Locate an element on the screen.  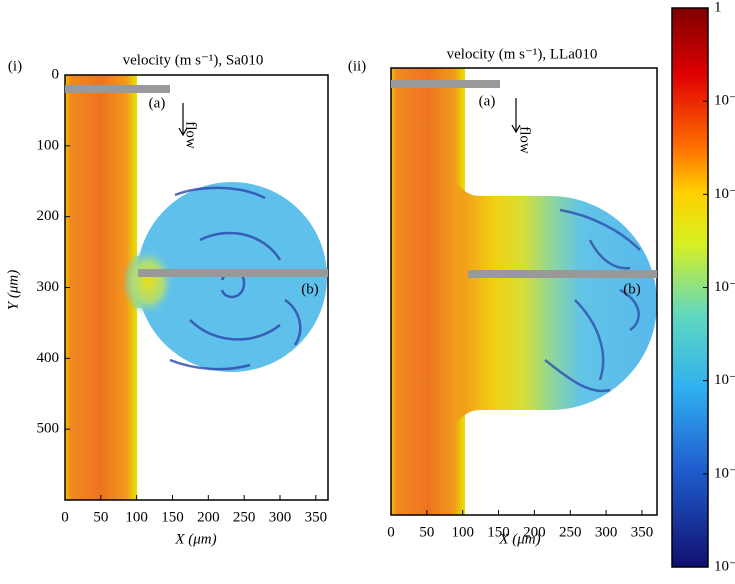
y-tick-label: 200 is located at coordinates (48, 216).